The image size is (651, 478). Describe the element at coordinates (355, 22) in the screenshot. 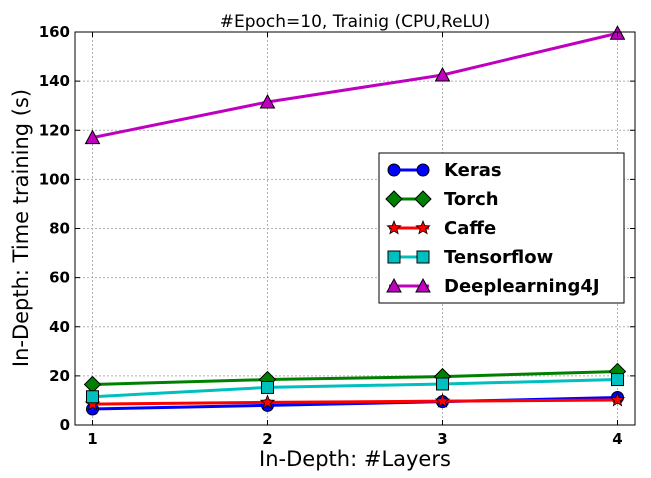

I see `chart-title: #Epoch=10, Trainig (CPU,ReLU)` at that location.